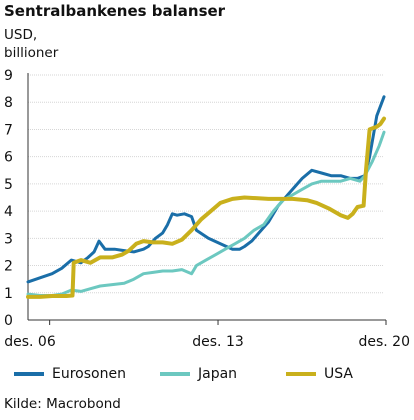 The height and width of the screenshot is (420, 414). What do you see at coordinates (218, 374) in the screenshot?
I see `legend-label-japan: Japan` at bounding box center [218, 374].